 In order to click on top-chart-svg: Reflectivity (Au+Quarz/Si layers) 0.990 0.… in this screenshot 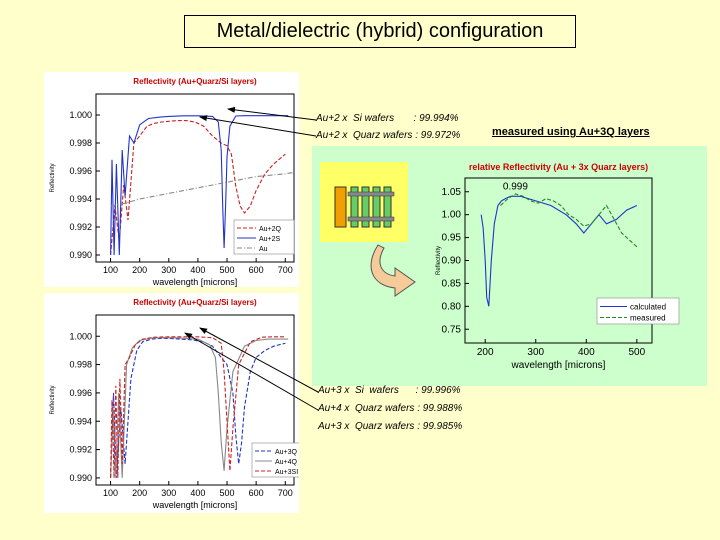, I will do `click(172, 182)`.